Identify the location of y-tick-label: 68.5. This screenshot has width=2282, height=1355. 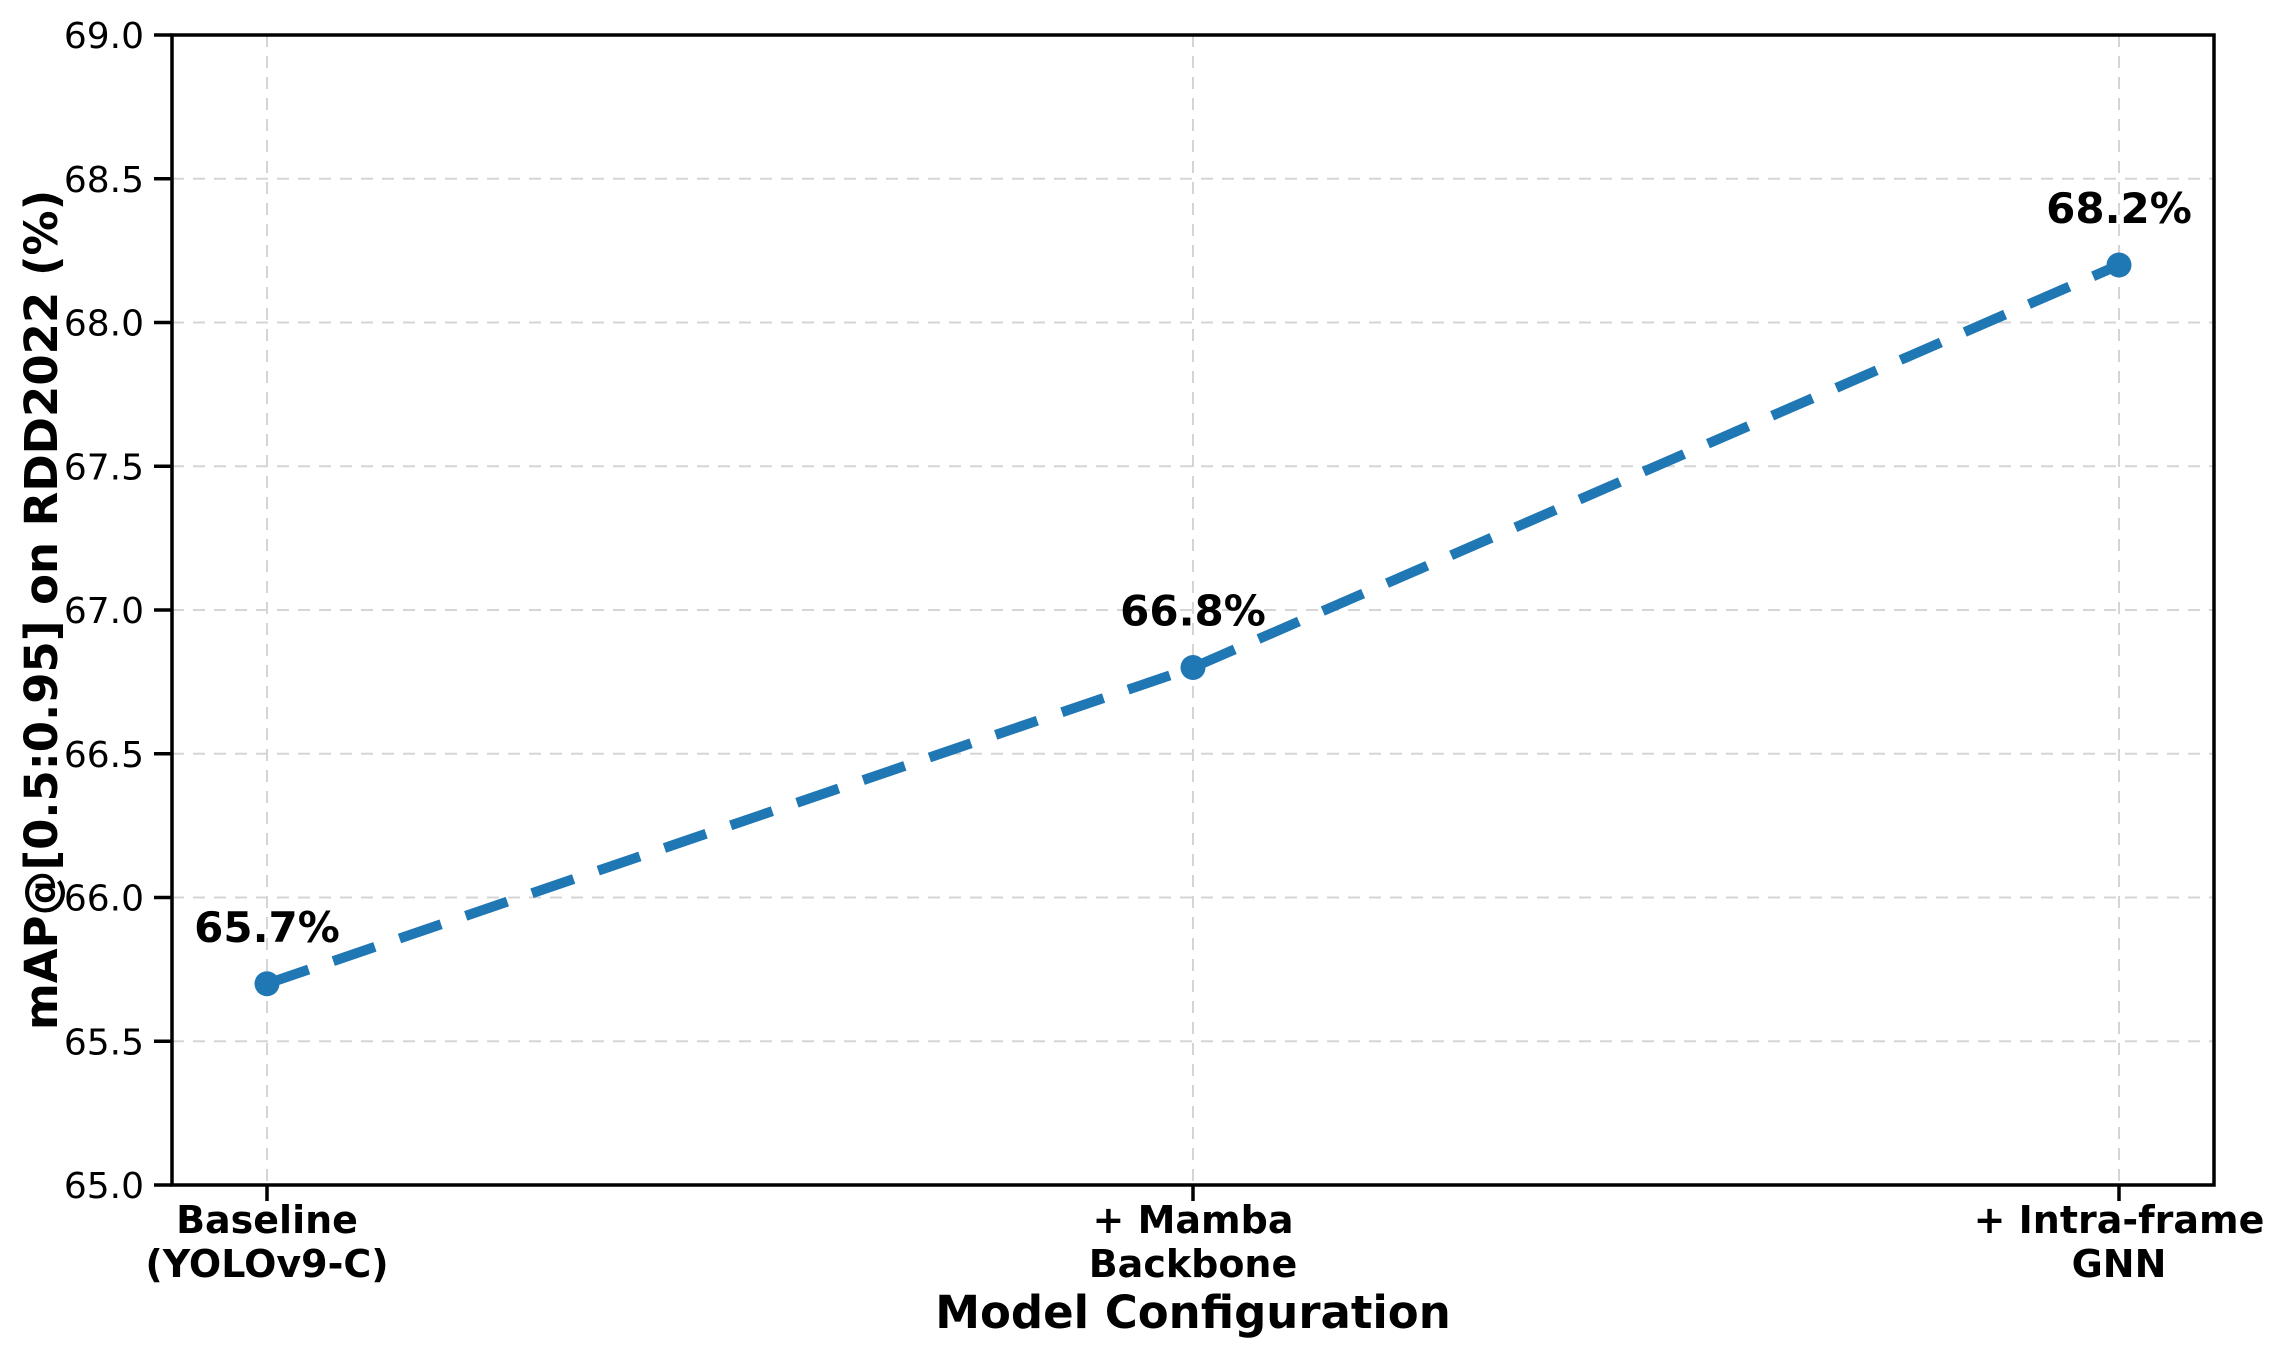
(104, 180).